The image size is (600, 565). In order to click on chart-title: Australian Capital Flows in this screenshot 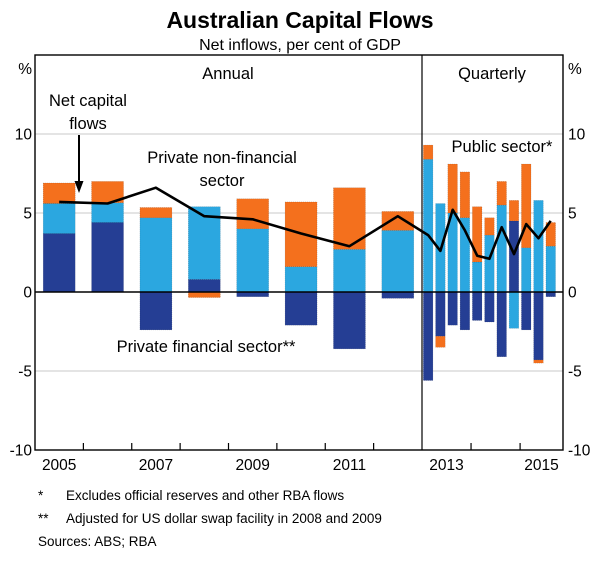, I will do `click(299, 20)`.